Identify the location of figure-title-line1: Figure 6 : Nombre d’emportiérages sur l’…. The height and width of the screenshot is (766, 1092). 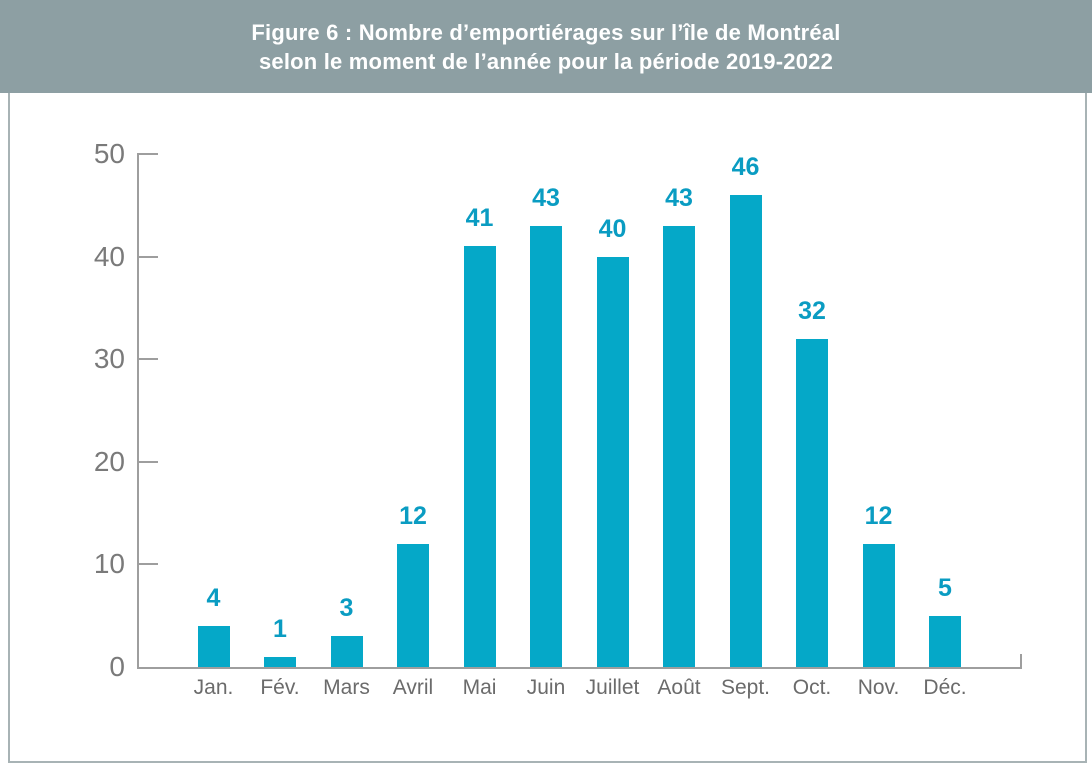
(546, 32).